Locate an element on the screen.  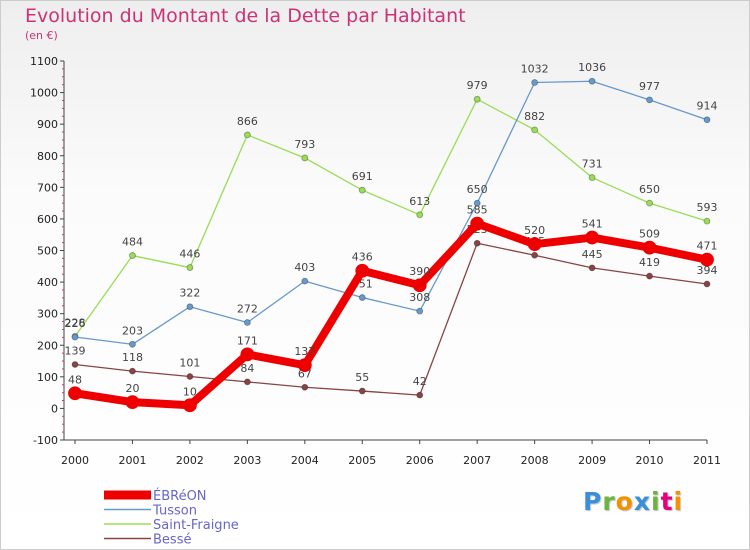
legend-label: ÉBRéON is located at coordinates (180, 496).